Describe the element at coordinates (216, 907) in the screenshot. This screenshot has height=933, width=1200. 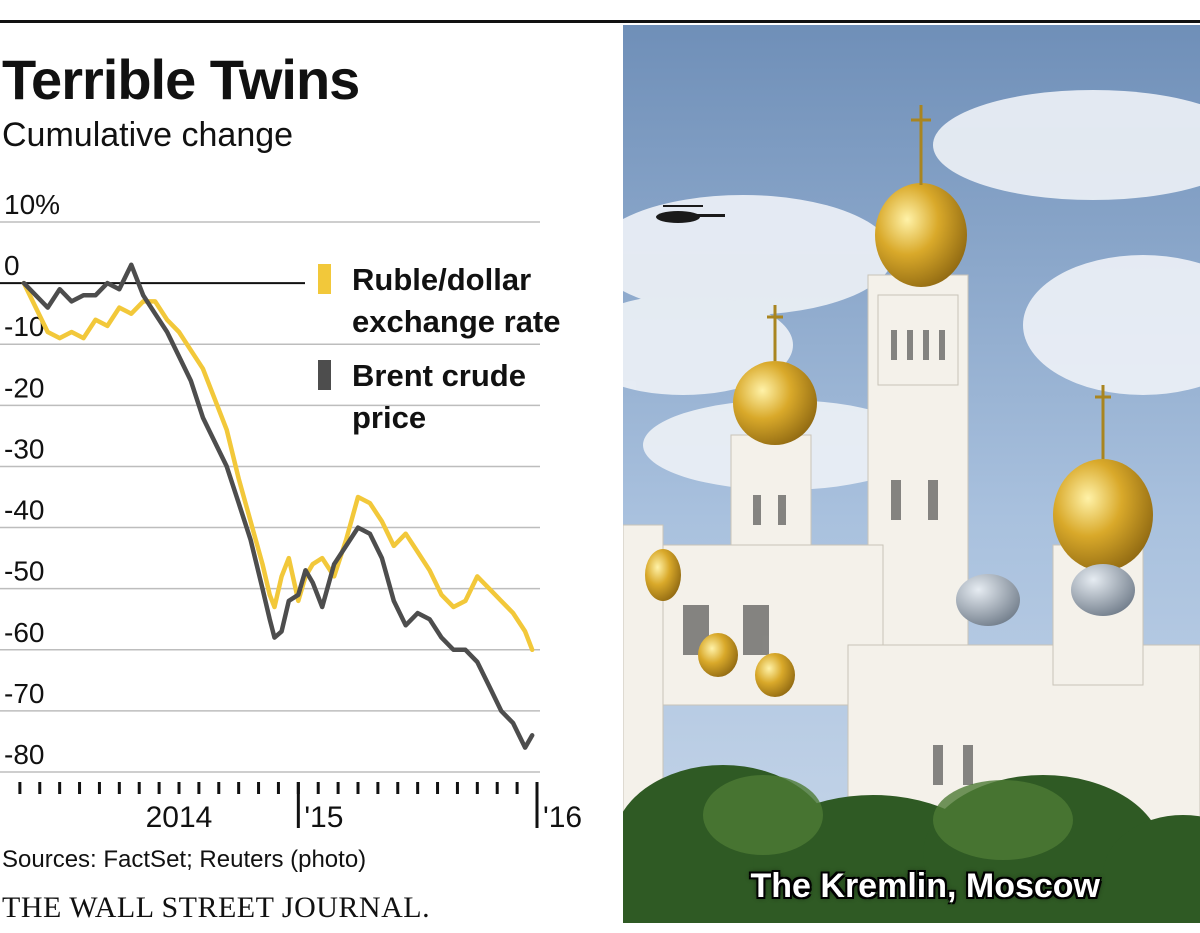
I see `publisher-logo: THE WALL STREET JOURNAL.` at that location.